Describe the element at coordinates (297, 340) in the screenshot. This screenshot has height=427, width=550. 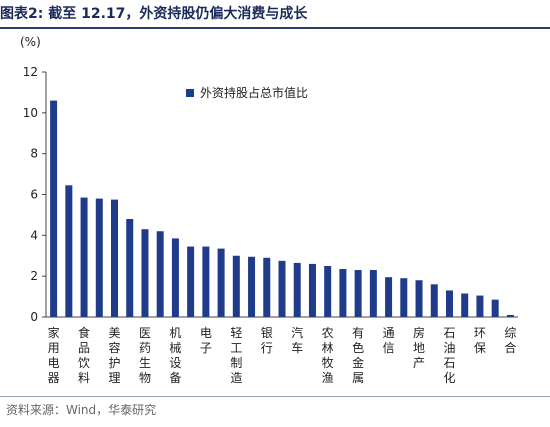
I see `x-tick-label: 汽车` at that location.